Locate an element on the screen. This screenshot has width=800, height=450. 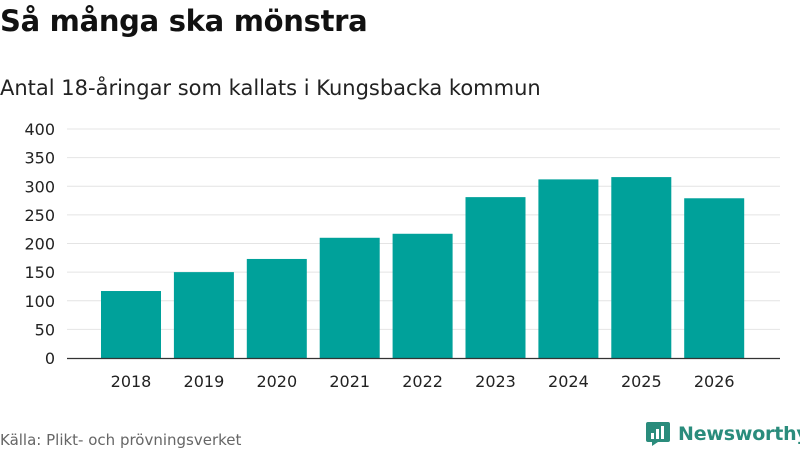
y-tick-label: 200 is located at coordinates (39, 244).